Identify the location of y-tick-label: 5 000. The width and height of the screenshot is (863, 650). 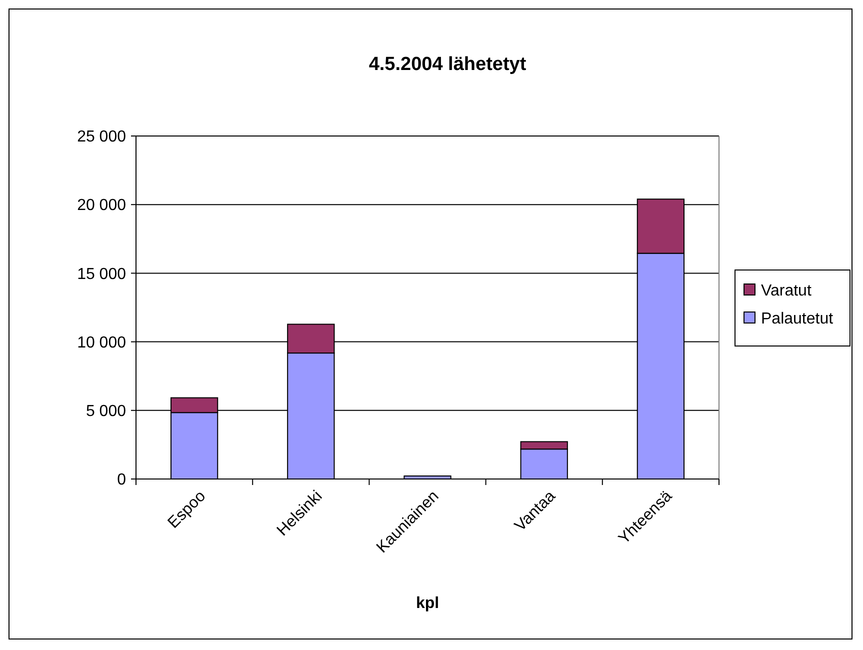
(106, 411).